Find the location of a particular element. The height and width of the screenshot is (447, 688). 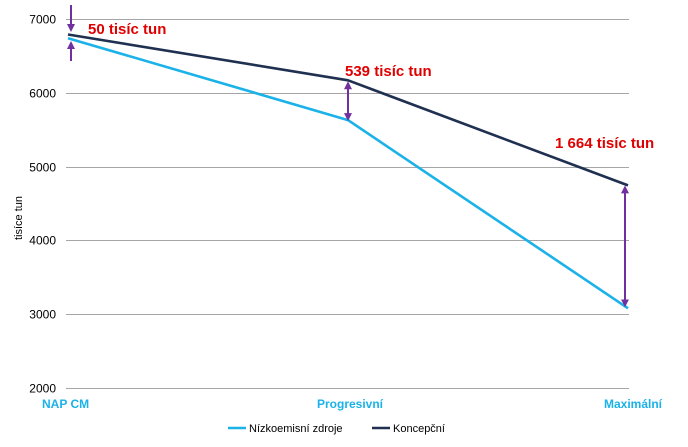

y-tick-label: 7000 is located at coordinates (42, 20).